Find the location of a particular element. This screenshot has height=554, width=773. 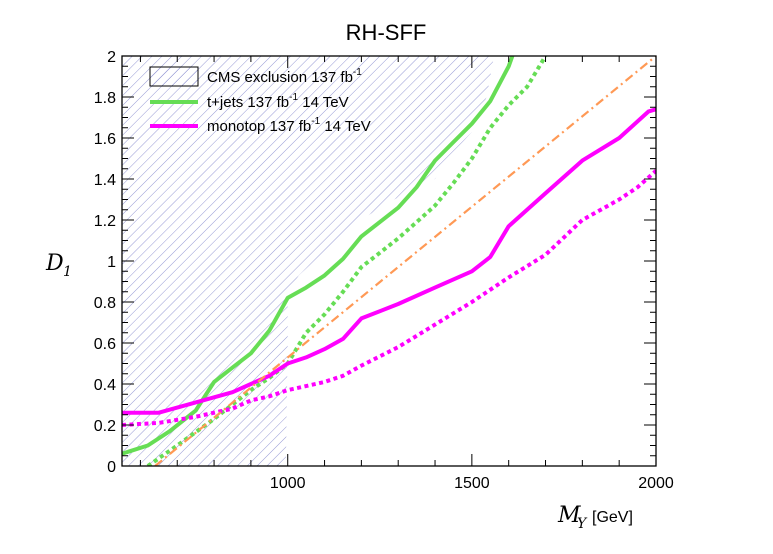

legend-label-tjets: t+jets 137 fb is located at coordinates (248, 102).